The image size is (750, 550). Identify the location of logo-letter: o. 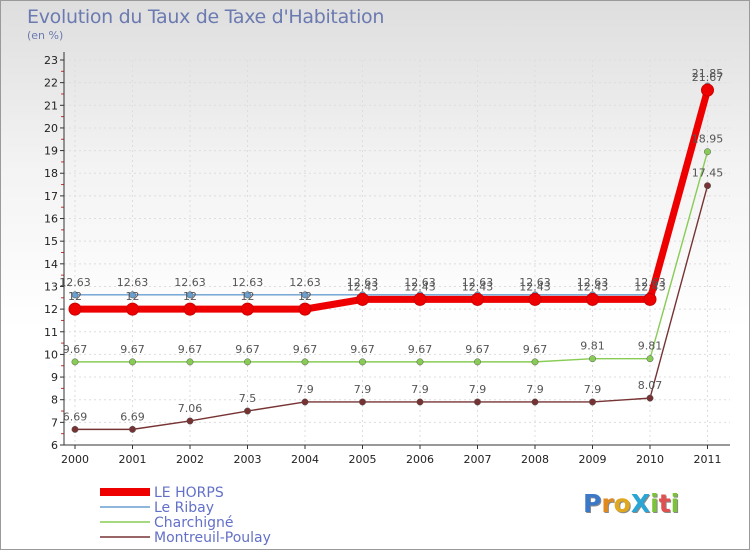
(622, 503).